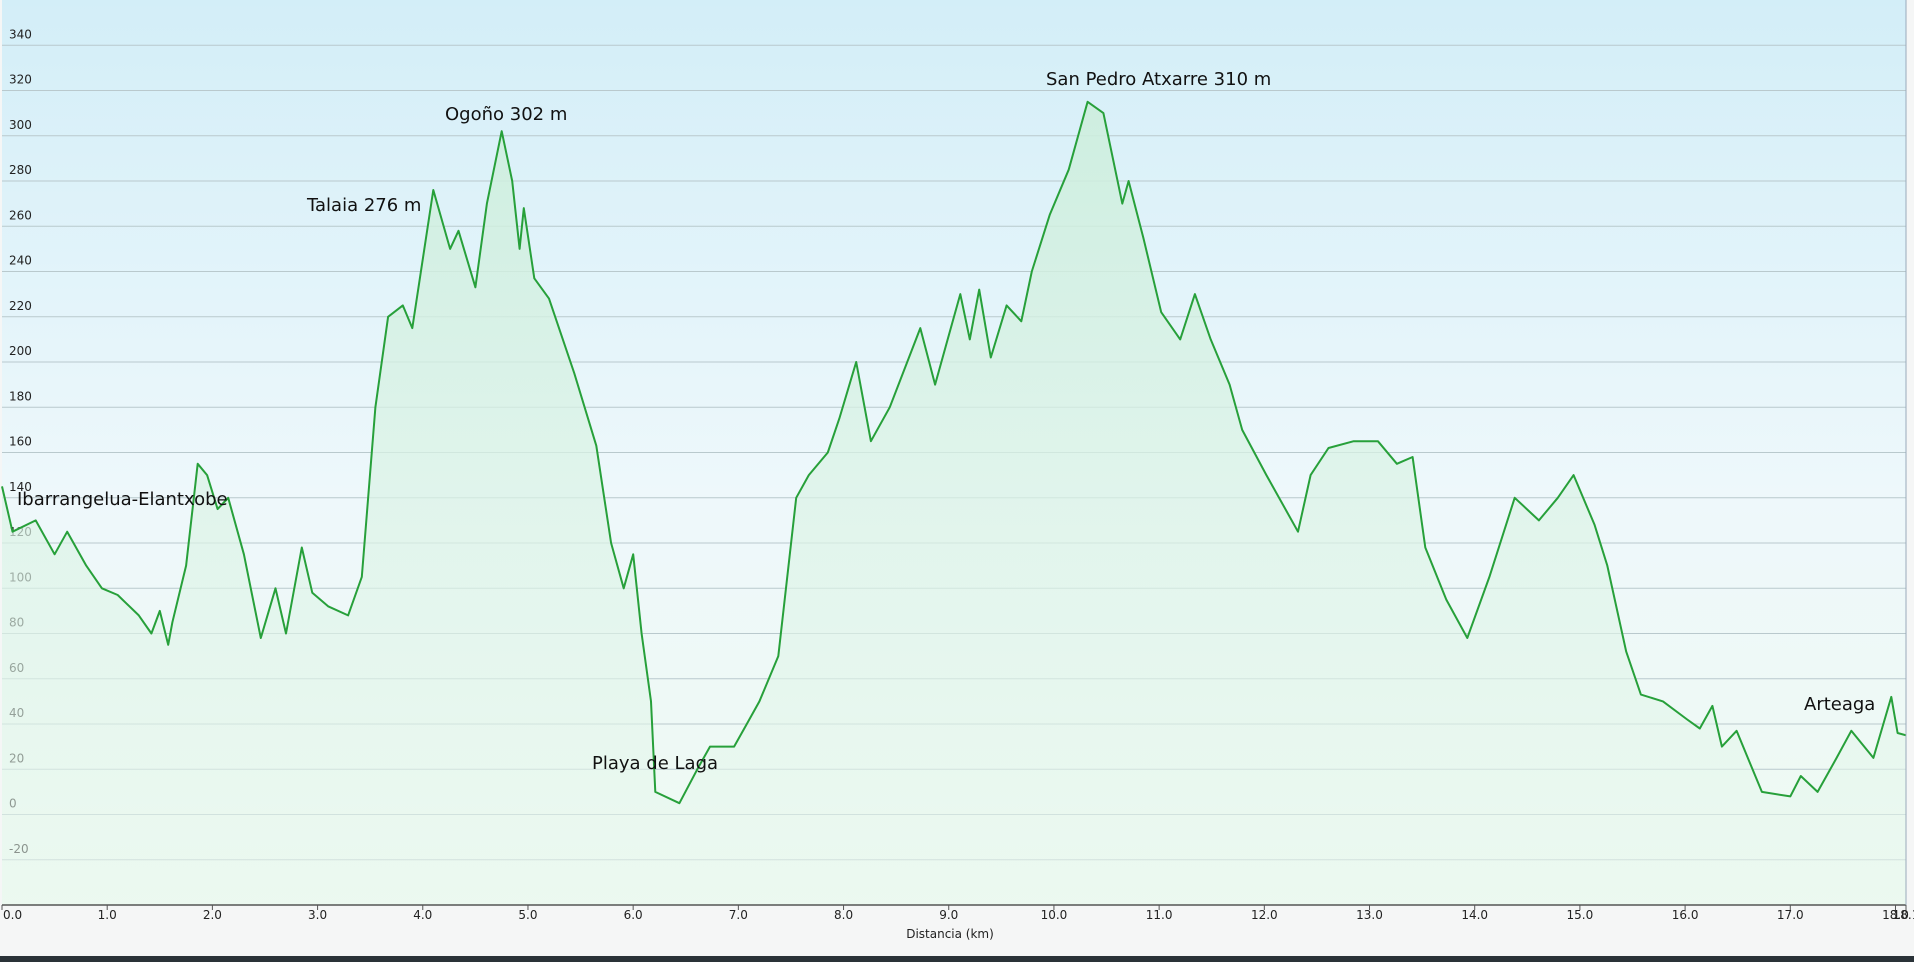  What do you see at coordinates (20, 442) in the screenshot?
I see `y-tick-label: 160` at bounding box center [20, 442].